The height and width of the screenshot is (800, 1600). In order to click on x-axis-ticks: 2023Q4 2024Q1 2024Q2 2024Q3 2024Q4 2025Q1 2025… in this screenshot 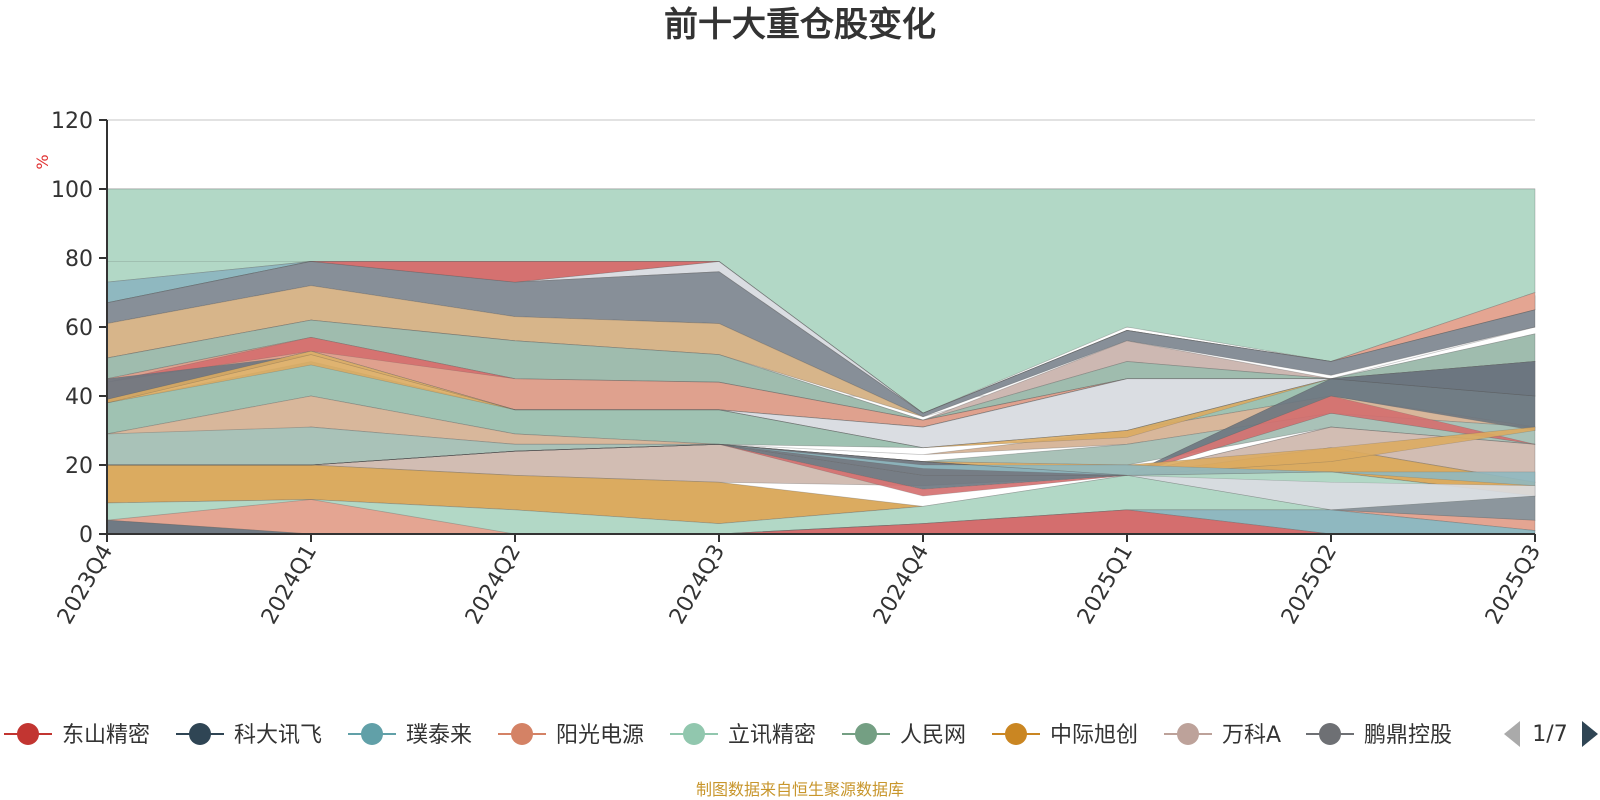, I will do `click(799, 581)`.